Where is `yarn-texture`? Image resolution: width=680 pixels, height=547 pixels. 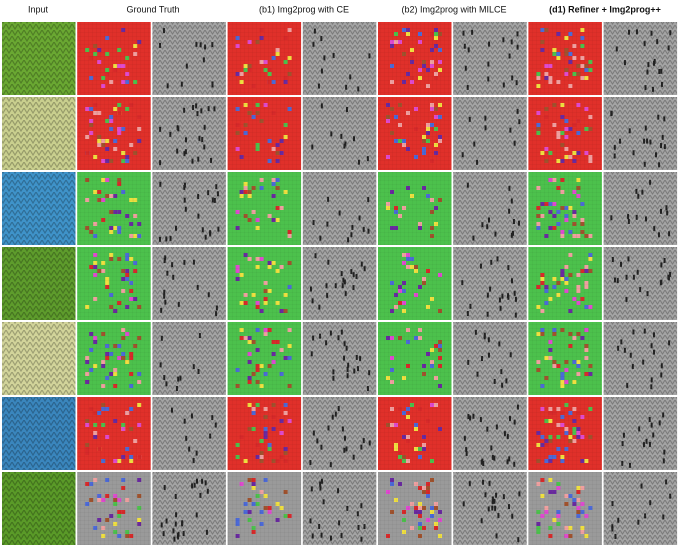 yarn-texture is located at coordinates (39, 58).